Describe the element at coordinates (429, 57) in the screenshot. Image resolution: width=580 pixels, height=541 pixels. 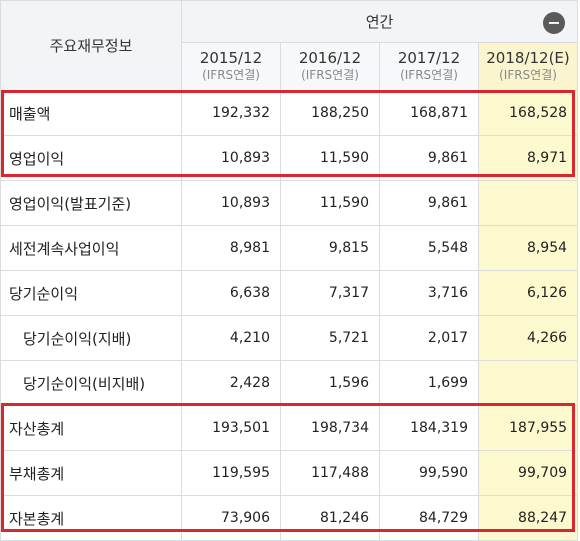
I see `year-label: 2017/12` at that location.